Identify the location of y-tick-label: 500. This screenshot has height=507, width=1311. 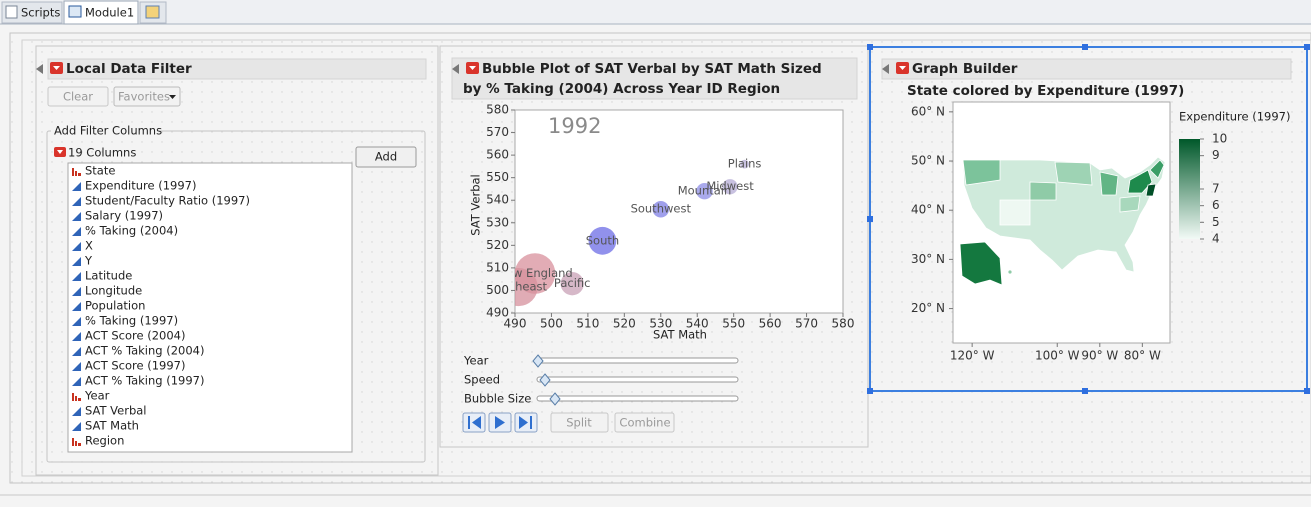
(497, 290).